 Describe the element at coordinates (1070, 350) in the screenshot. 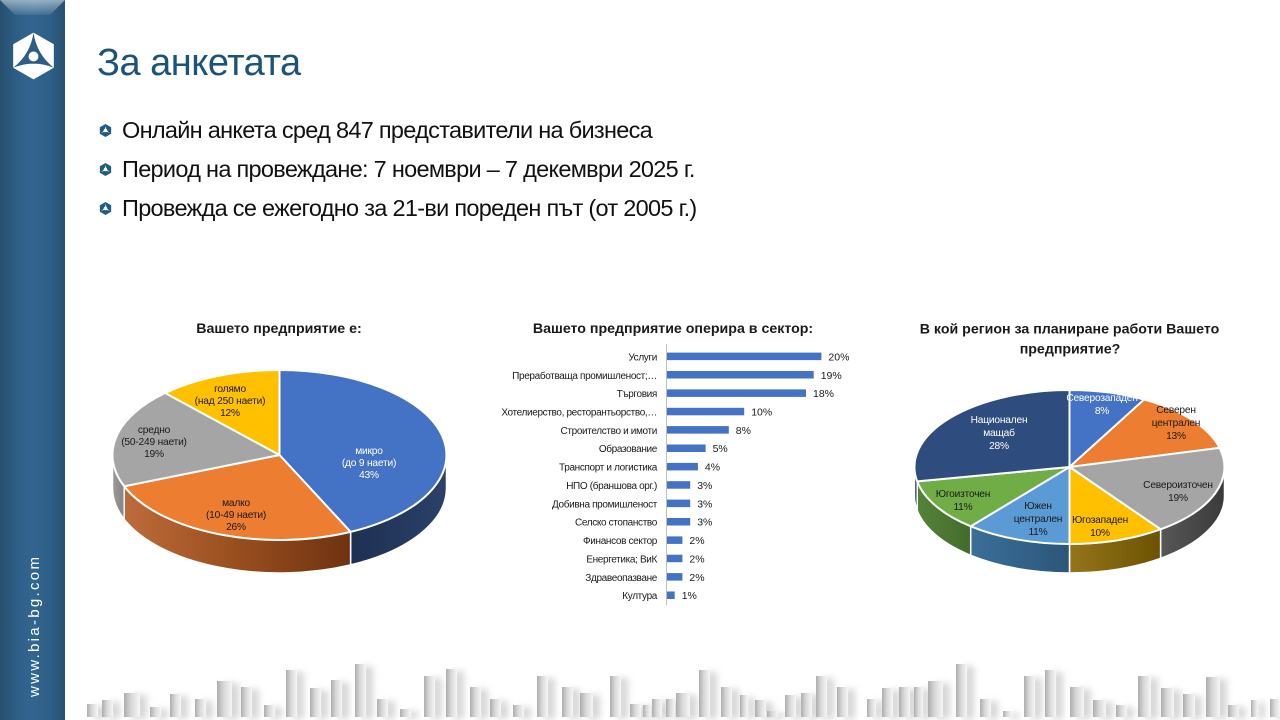

I see `svg-text: предприятие?` at that location.